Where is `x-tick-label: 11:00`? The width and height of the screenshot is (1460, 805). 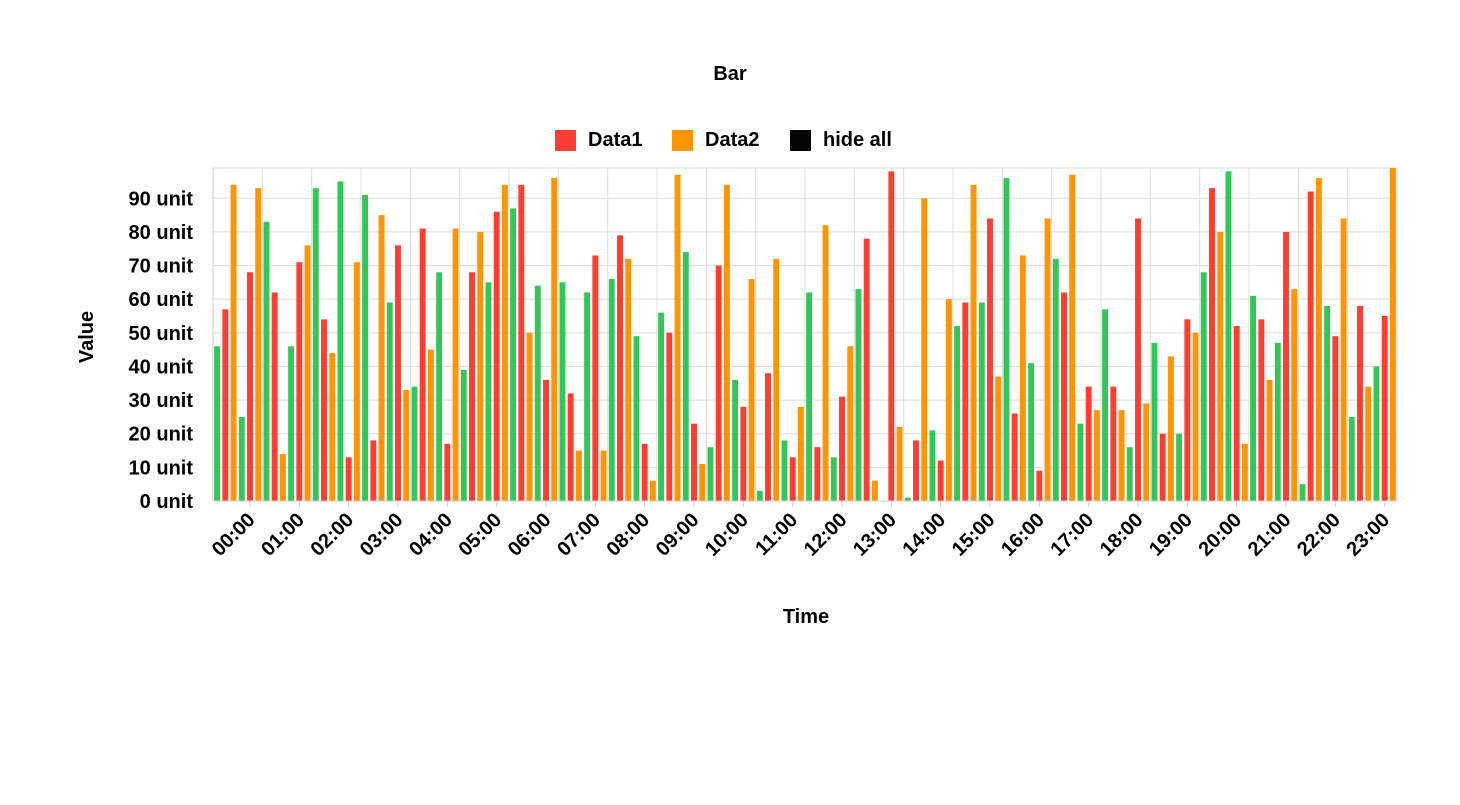
x-tick-label: 11:00 is located at coordinates (776, 534).